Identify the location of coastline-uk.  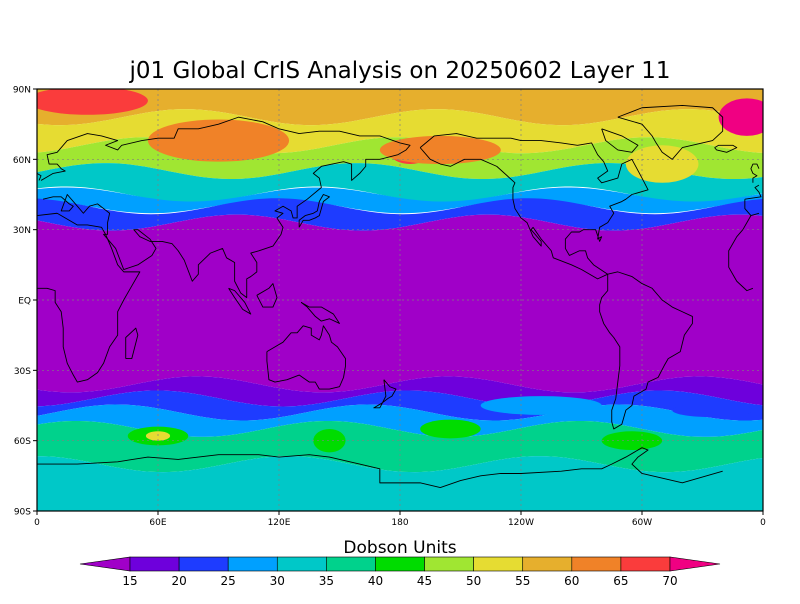
(398, 173).